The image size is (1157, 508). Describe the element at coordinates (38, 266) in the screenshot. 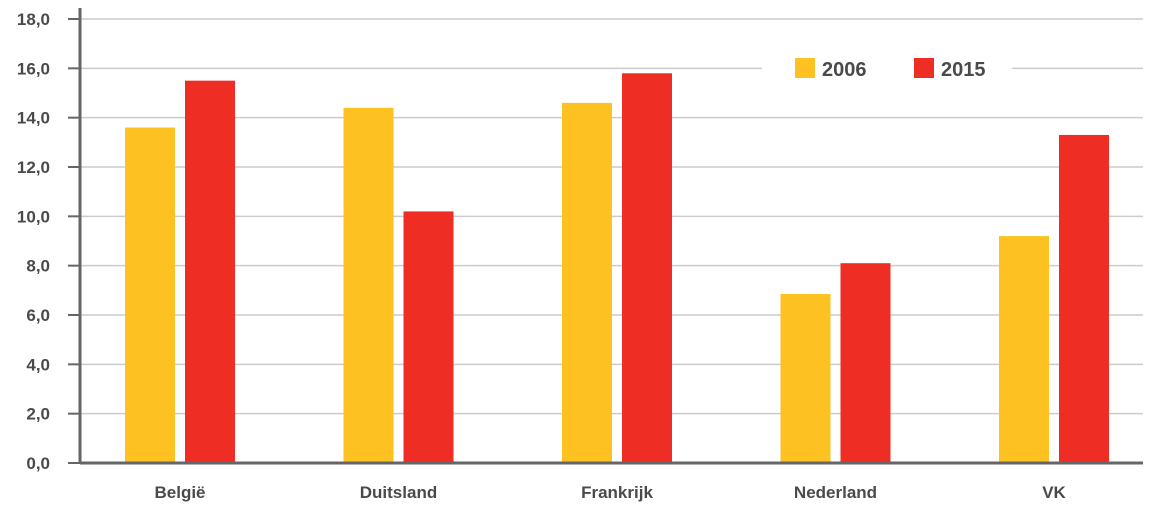

I see `y-tick-label: 8,0` at that location.